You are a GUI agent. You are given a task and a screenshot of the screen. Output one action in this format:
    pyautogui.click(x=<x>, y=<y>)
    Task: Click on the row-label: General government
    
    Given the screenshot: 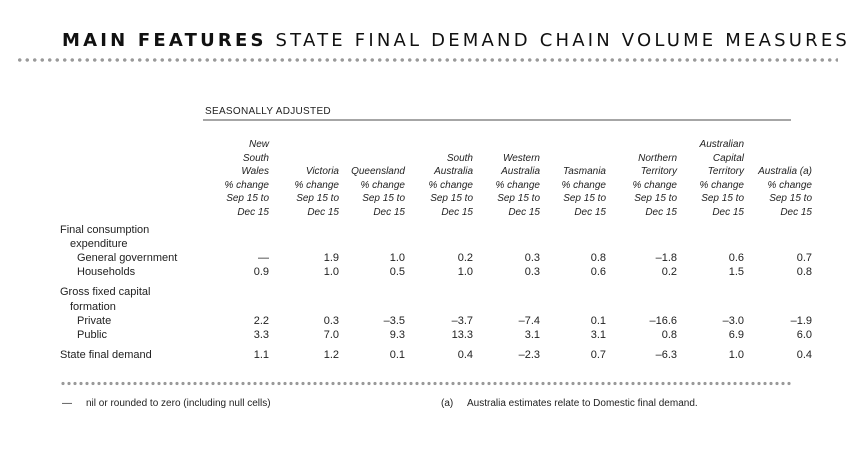 What is the action you would take?
    pyautogui.click(x=127, y=257)
    